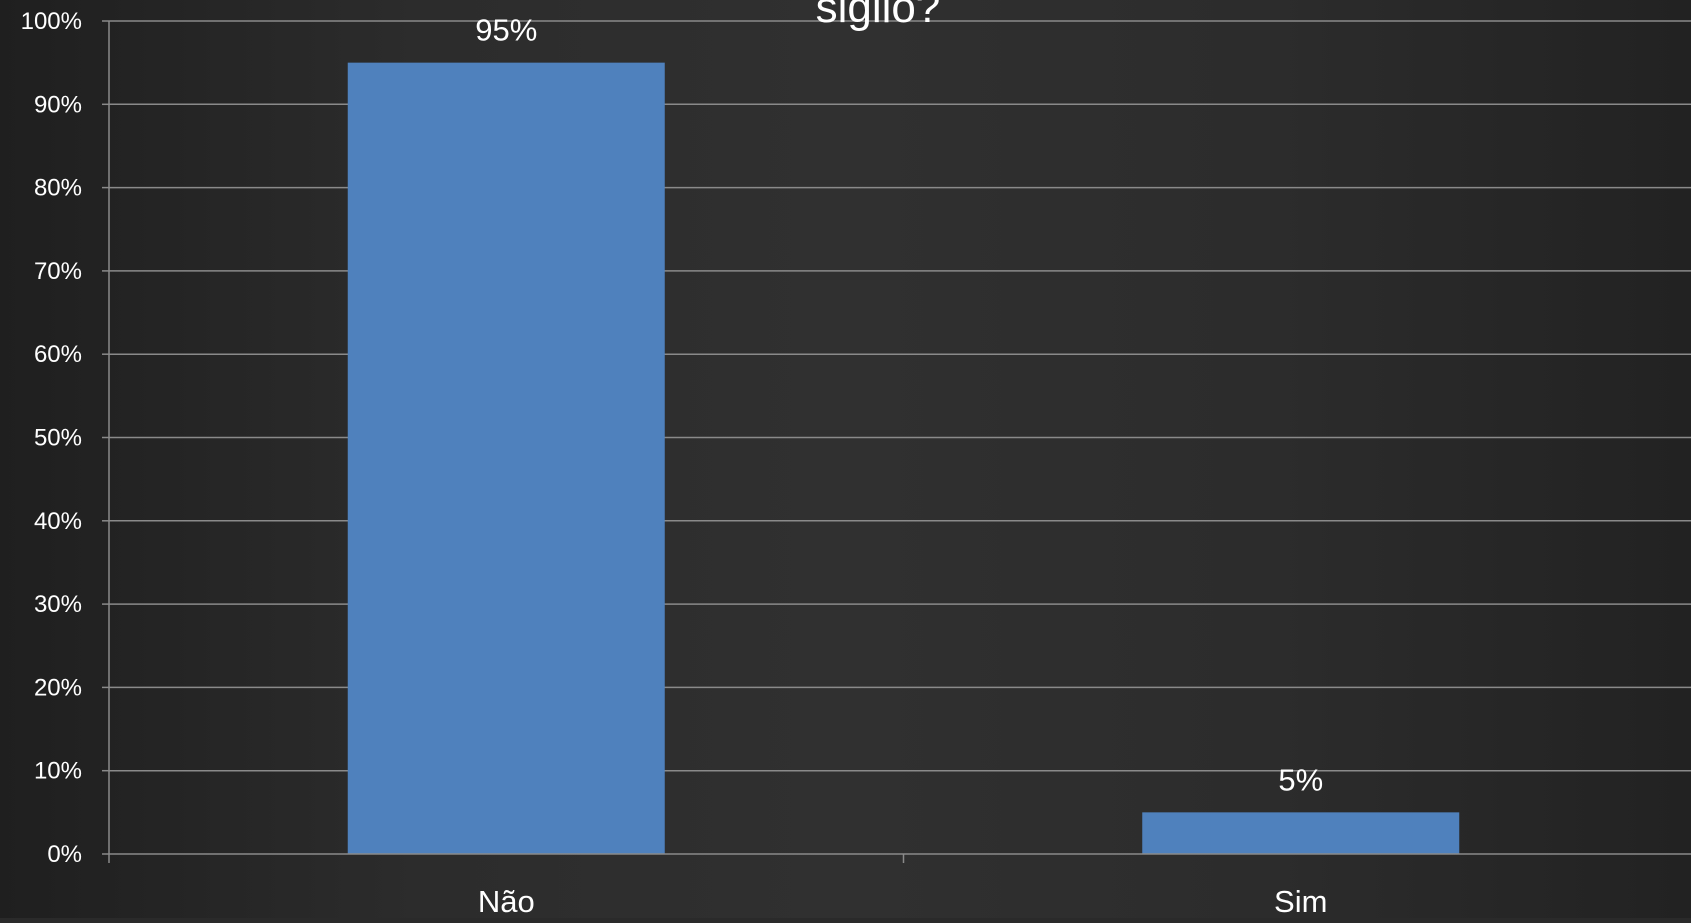 The height and width of the screenshot is (923, 1691). Describe the element at coordinates (58, 604) in the screenshot. I see `y-tick-label: 30%` at that location.